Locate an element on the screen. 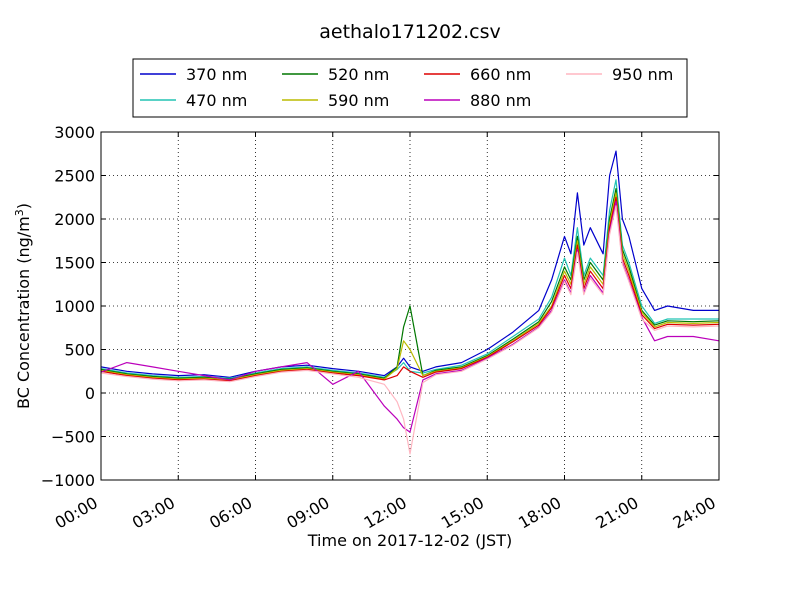  y-tick-label: −500 is located at coordinates (73, 437).